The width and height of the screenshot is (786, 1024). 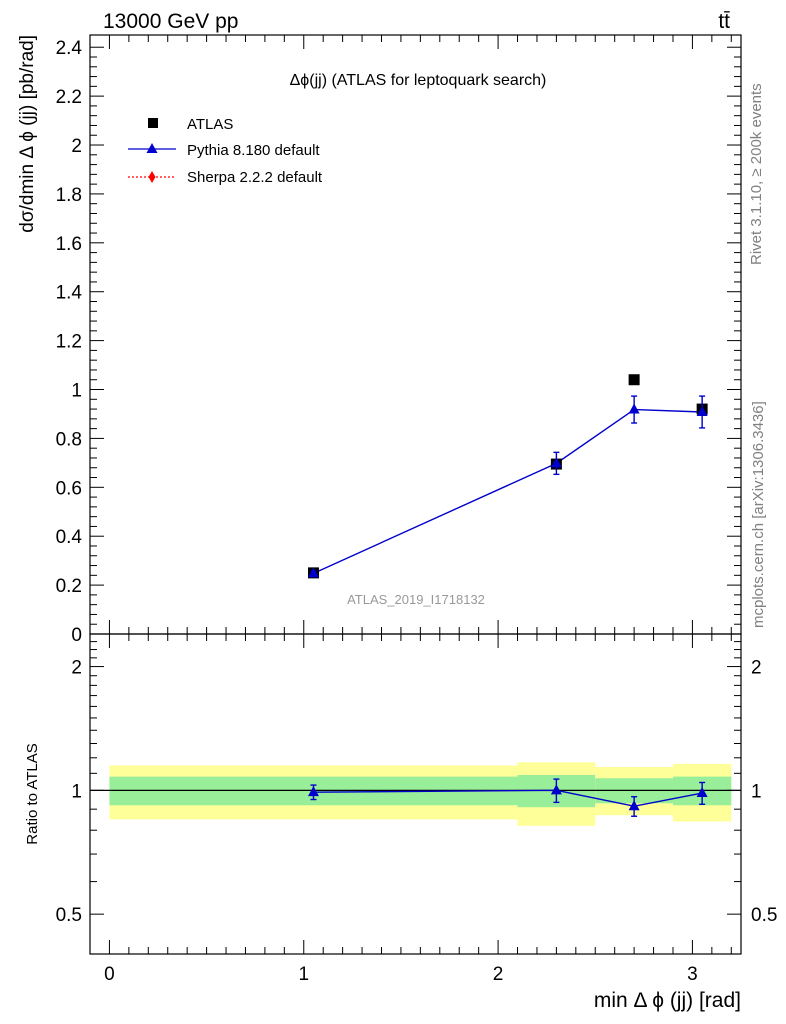 What do you see at coordinates (724, 21) in the screenshot?
I see `process-label: tt̄` at bounding box center [724, 21].